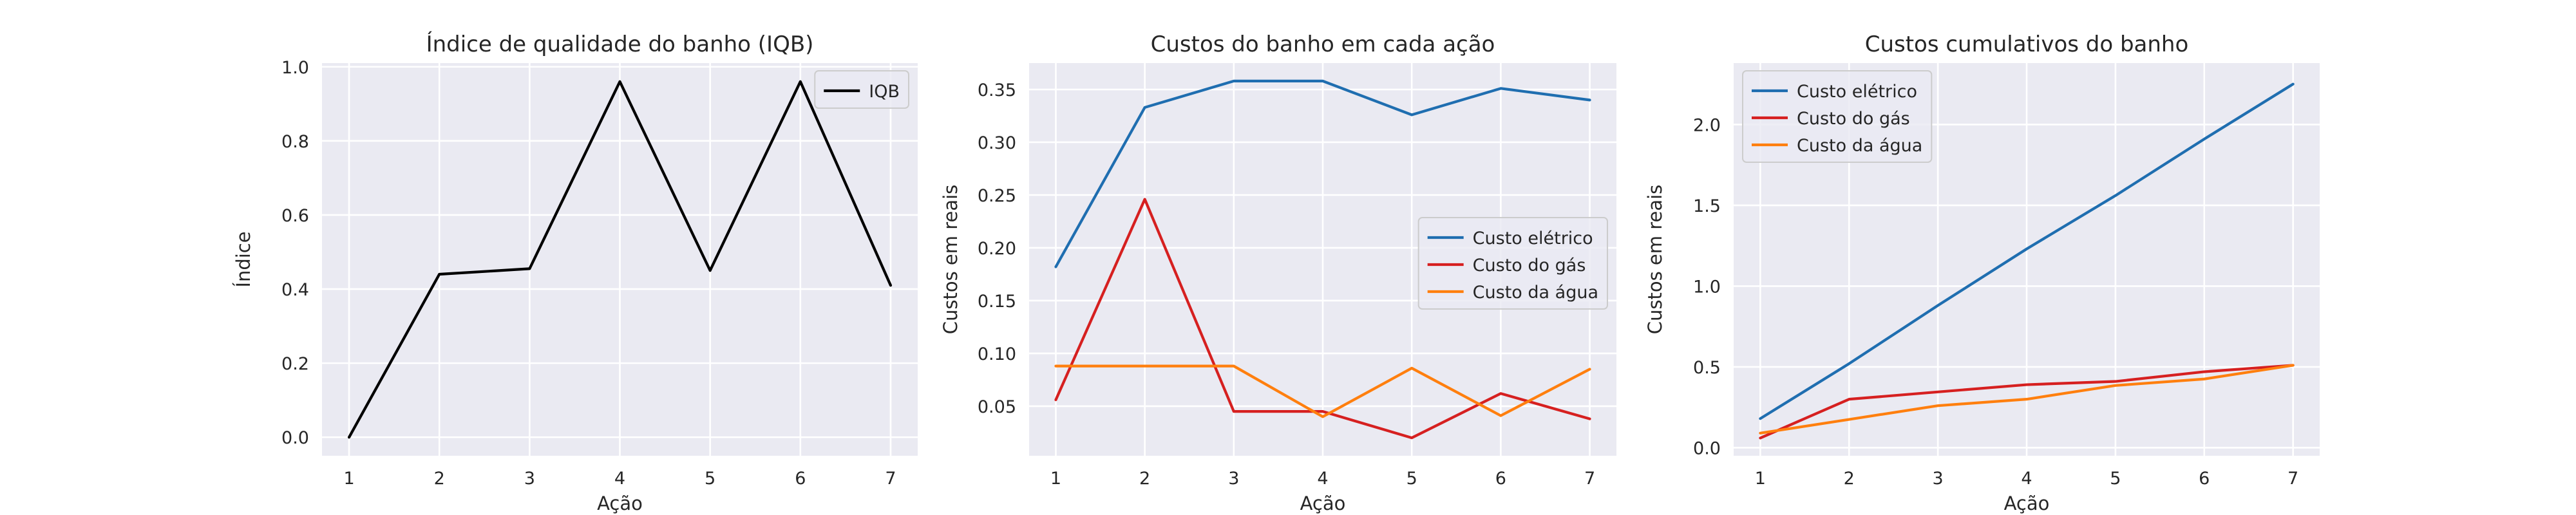 The image size is (2576, 515). What do you see at coordinates (295, 216) in the screenshot?
I see `y-tick-label: 0.6` at bounding box center [295, 216].